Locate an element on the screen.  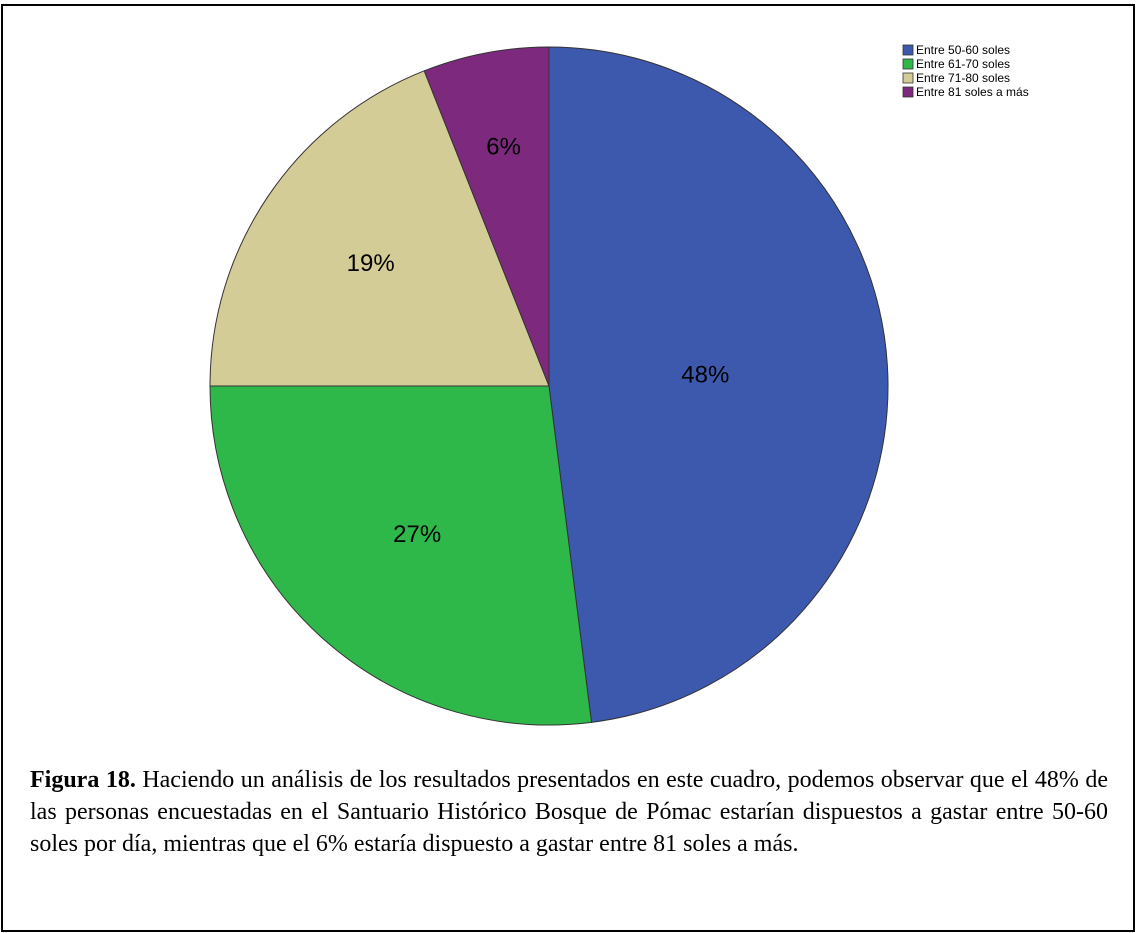
slice-label: 19% is located at coordinates (371, 263).